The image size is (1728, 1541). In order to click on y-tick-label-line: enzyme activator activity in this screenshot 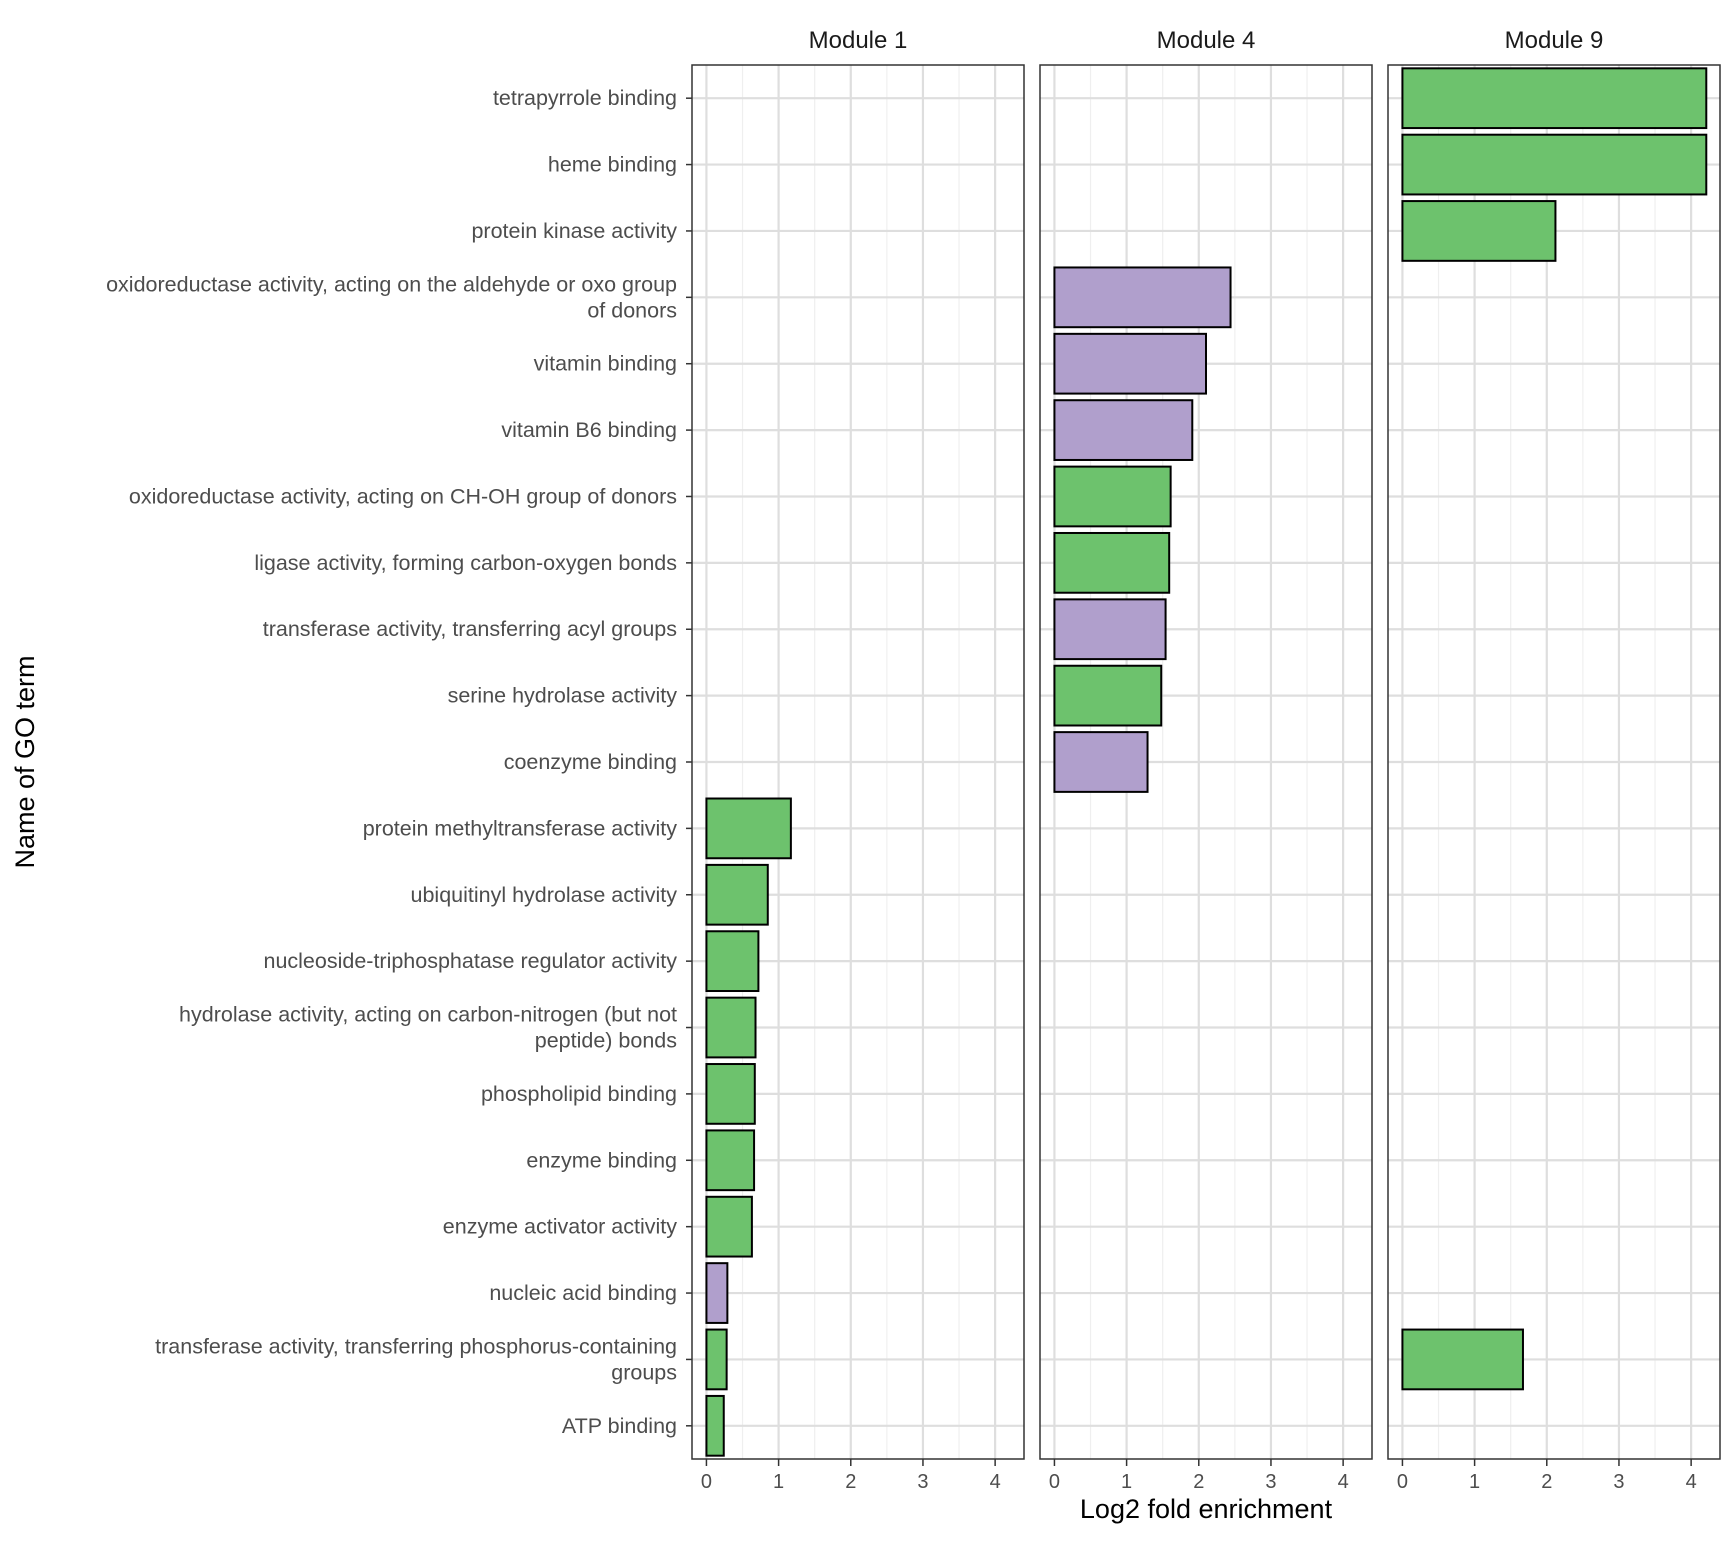, I will do `click(560, 1227)`.